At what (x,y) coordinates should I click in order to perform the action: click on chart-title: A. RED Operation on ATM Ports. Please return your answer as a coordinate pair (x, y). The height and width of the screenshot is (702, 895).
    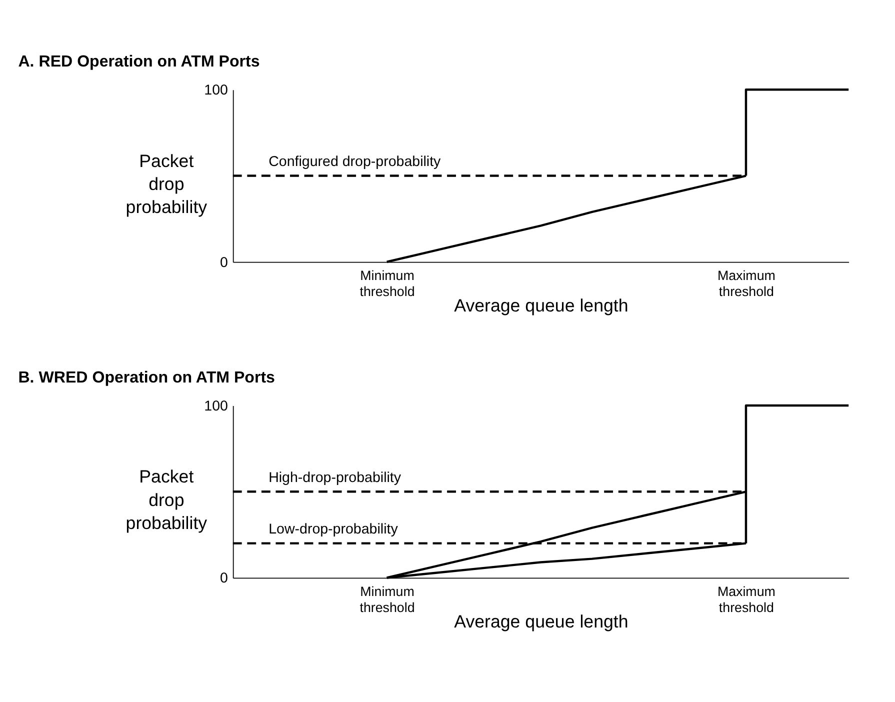
    Looking at the image, I should click on (139, 61).